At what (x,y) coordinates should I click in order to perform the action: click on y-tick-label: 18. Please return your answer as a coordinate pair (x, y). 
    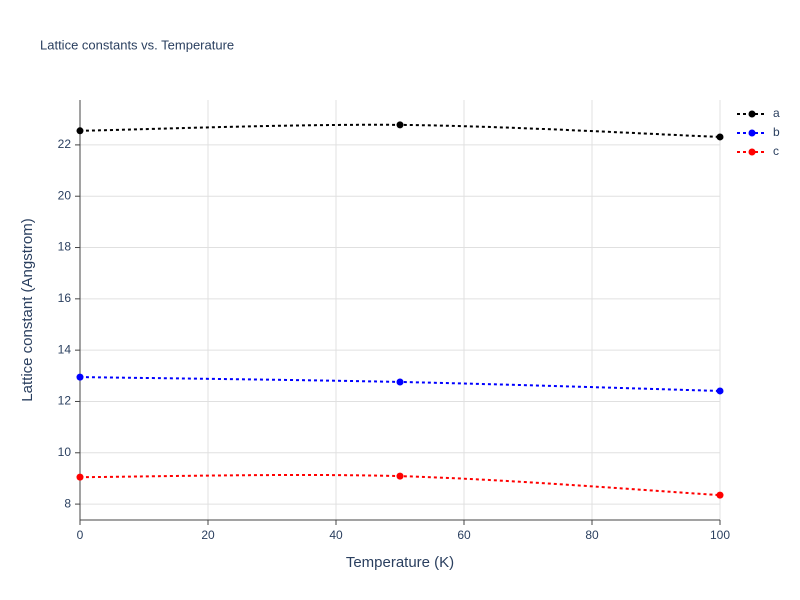
    Looking at the image, I should click on (65, 247).